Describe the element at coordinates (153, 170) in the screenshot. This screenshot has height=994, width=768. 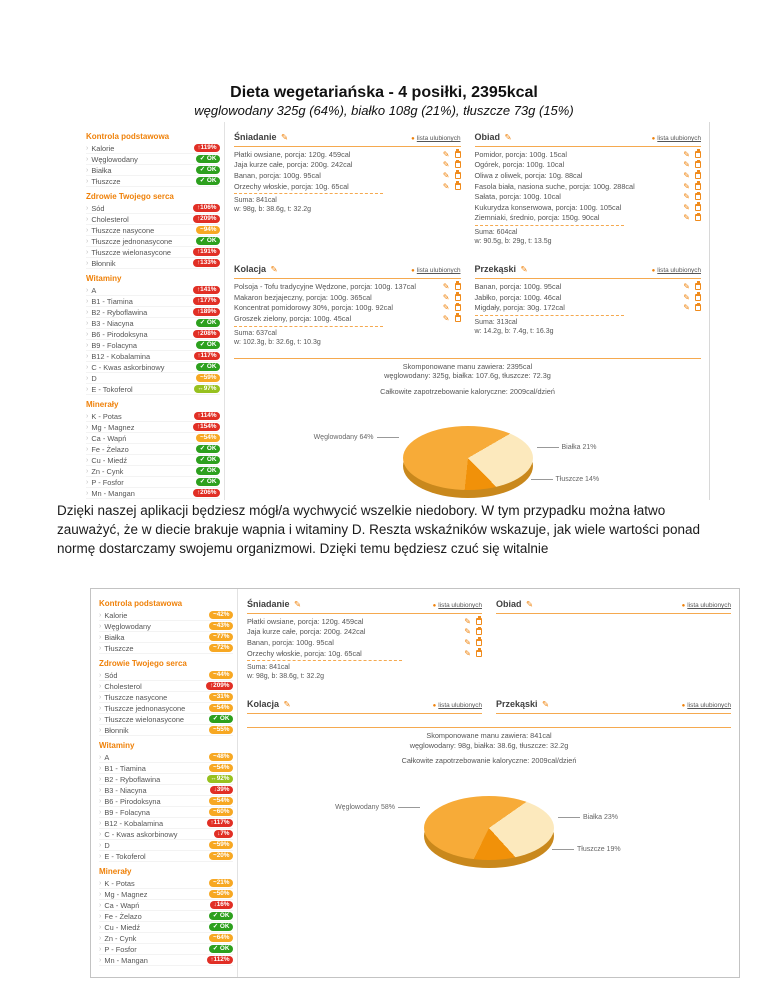
I see `nutrient-row: › Białka ✓ OK` at that location.